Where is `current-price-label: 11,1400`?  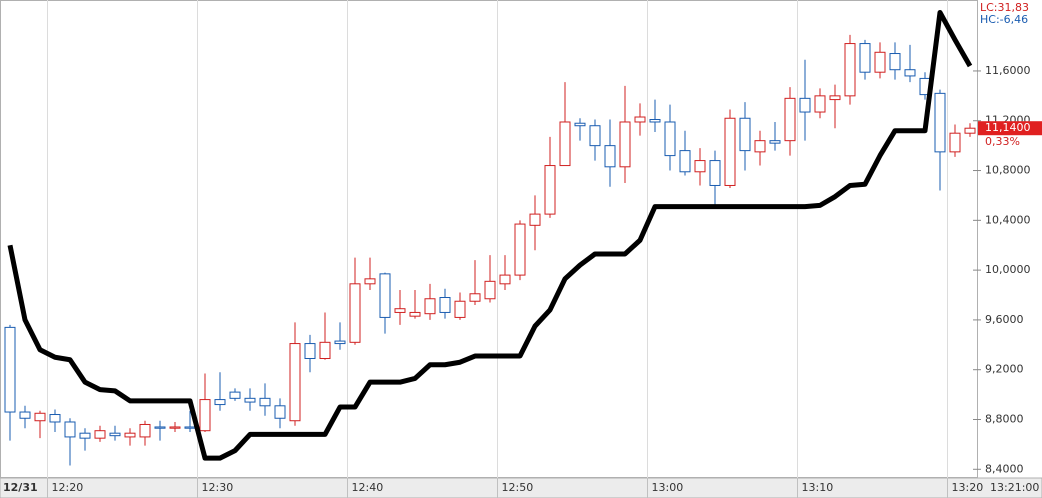
current-price-label: 11,1400 is located at coordinates (1008, 127).